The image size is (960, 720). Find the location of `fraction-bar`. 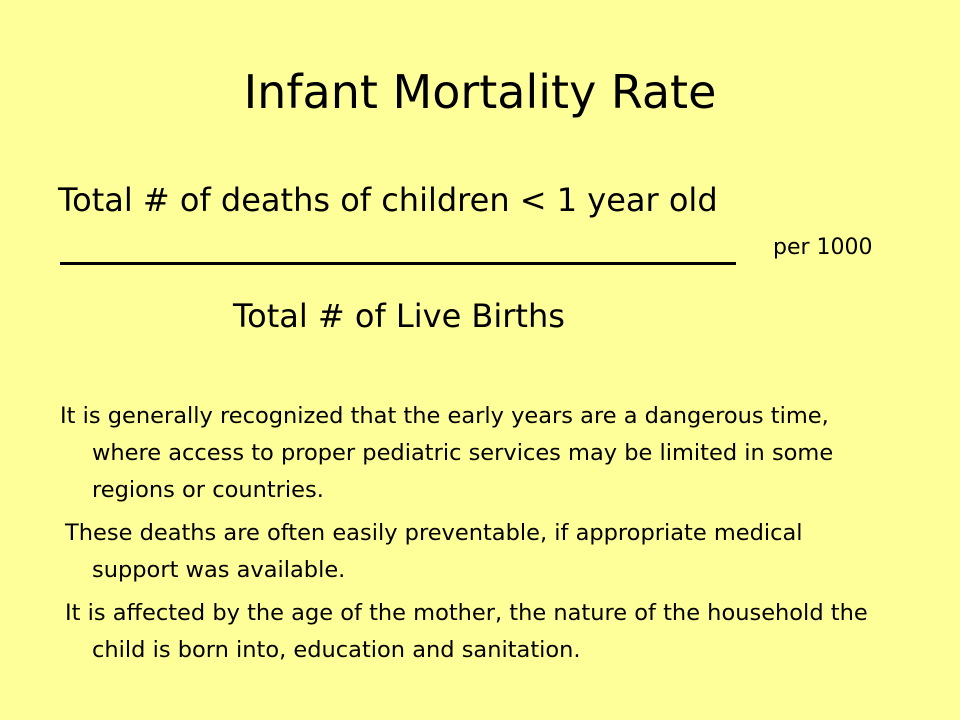

fraction-bar is located at coordinates (398, 242).